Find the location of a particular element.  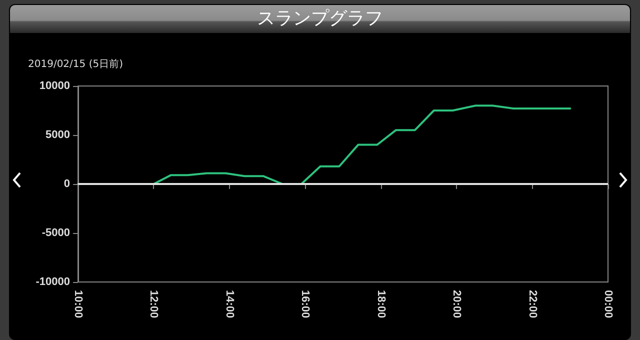

y-tick-label: 0 is located at coordinates (67, 184).